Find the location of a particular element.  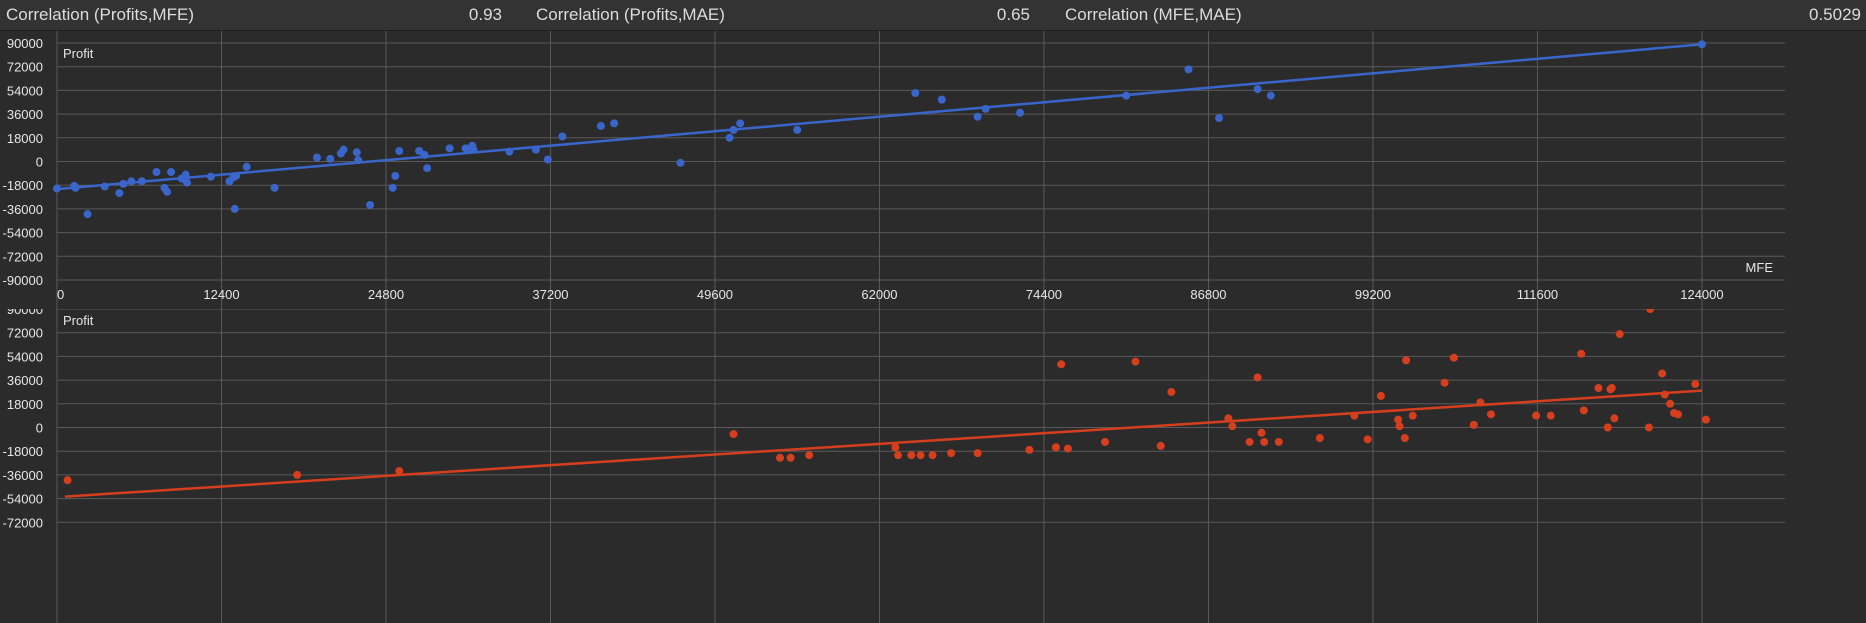

y-tick-label: 54000 is located at coordinates (25, 90).